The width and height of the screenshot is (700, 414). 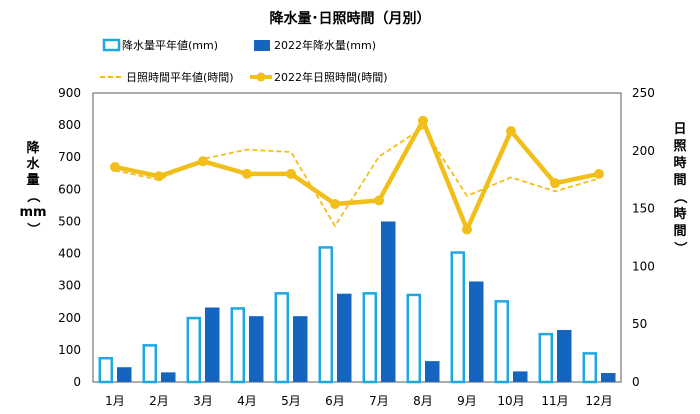 I want to click on legend-label-normal-rain: 降水量平年値(mm), so click(x=170, y=45).